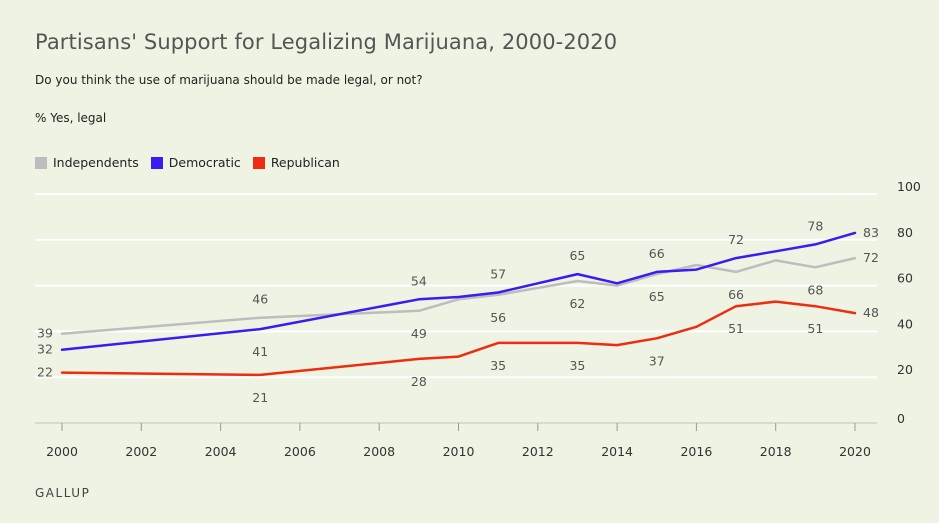 This screenshot has width=939, height=523. I want to click on y-tick-label-20: 20, so click(905, 369).